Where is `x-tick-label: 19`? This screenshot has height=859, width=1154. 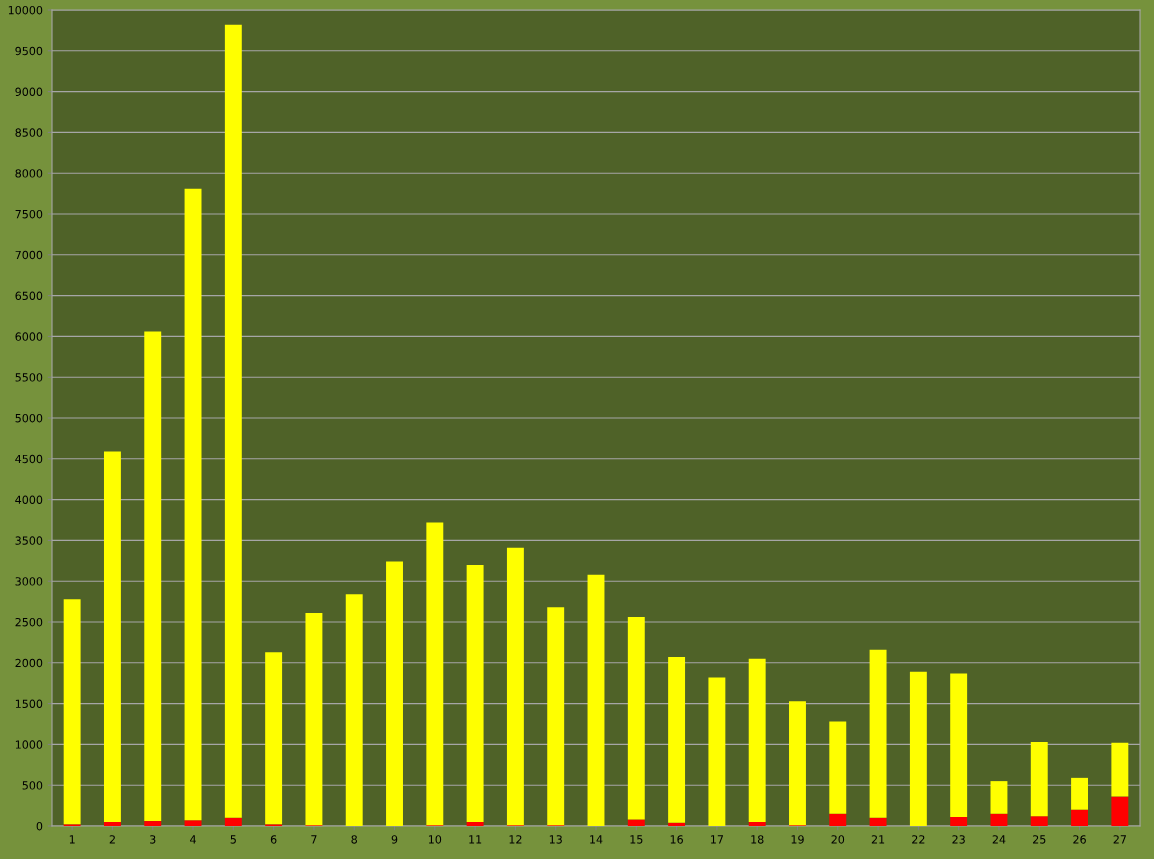
x-tick-label: 19 is located at coordinates (797, 839).